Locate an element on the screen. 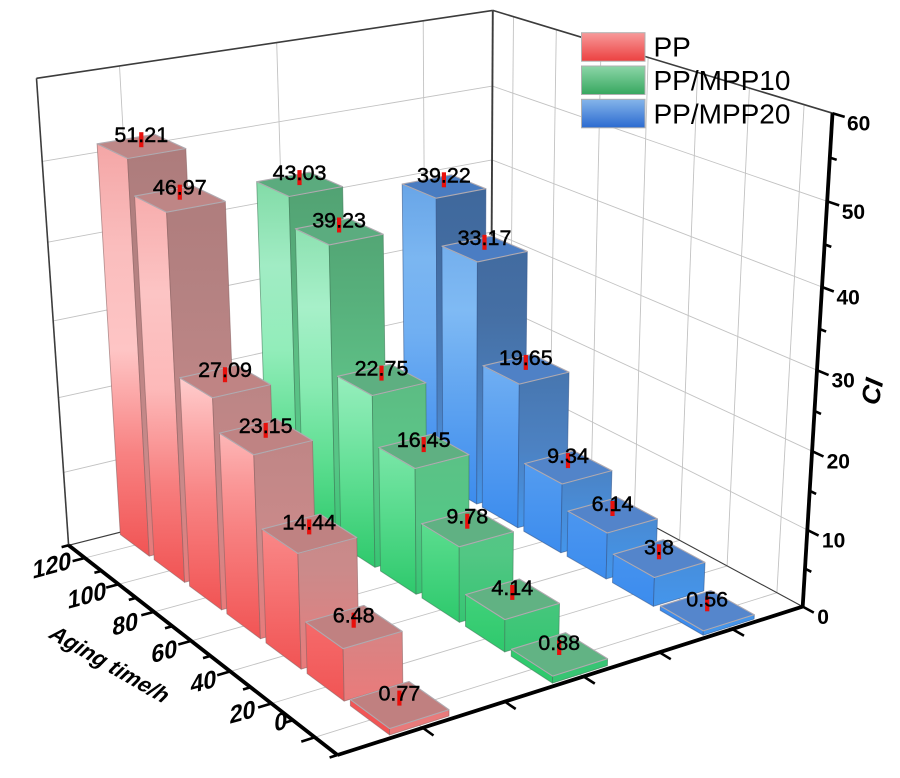 This screenshot has height=778, width=900. svg-text: 33.17 is located at coordinates (485, 238).